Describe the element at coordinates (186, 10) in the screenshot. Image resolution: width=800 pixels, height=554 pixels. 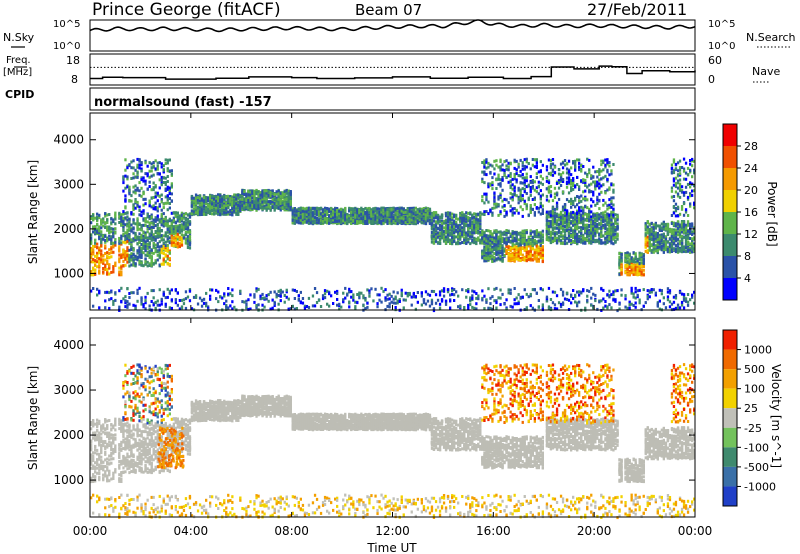
I see `station-title: Prince George (fitACF)` at that location.